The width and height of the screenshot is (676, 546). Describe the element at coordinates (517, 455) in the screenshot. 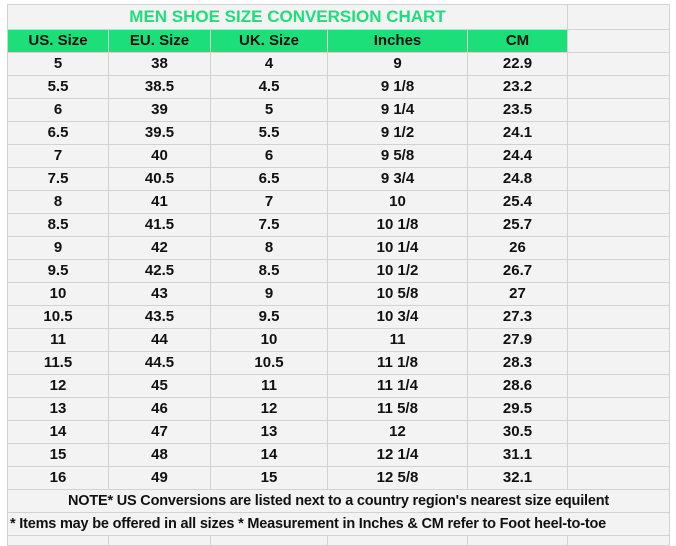

I see `cell-cm: 31.1` at that location.